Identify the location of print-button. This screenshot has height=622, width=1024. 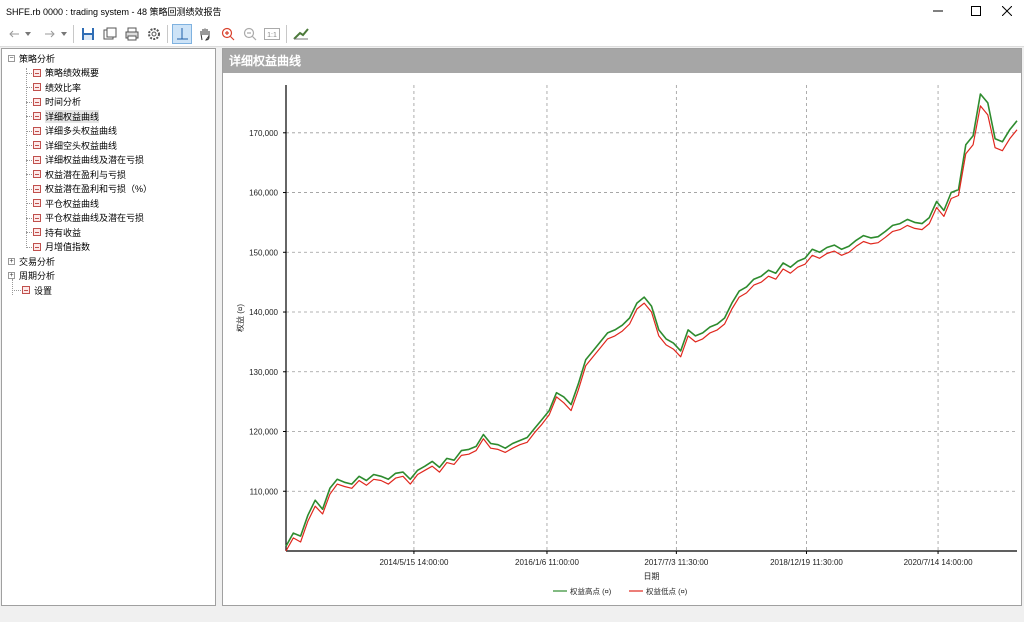
(132, 34).